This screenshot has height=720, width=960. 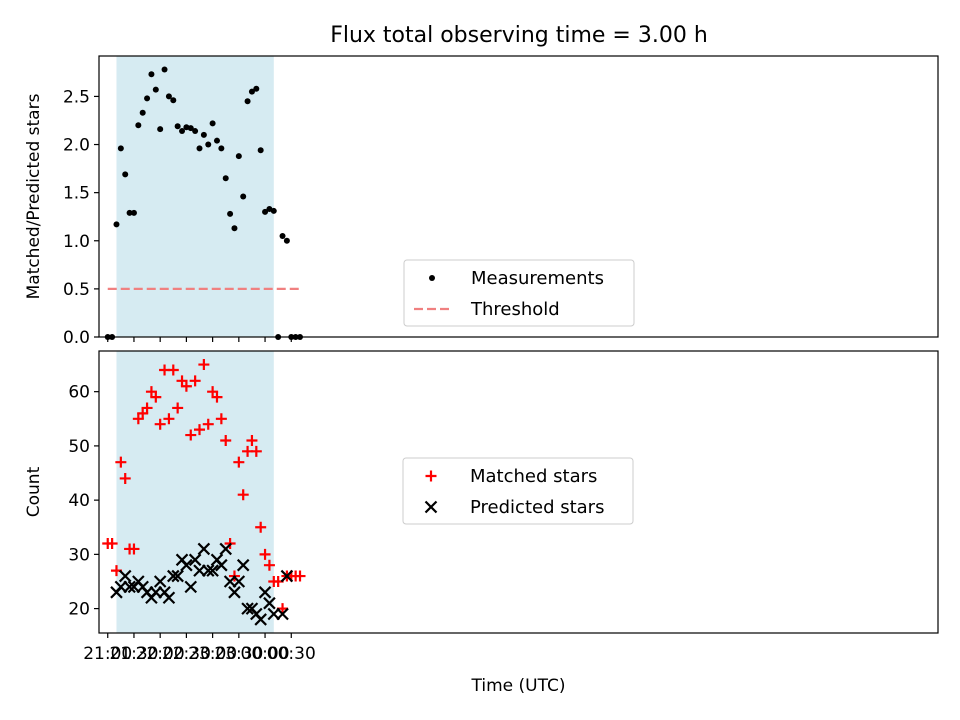 I want to click on x-tick-label: 23:30, so click(x=238, y=654).